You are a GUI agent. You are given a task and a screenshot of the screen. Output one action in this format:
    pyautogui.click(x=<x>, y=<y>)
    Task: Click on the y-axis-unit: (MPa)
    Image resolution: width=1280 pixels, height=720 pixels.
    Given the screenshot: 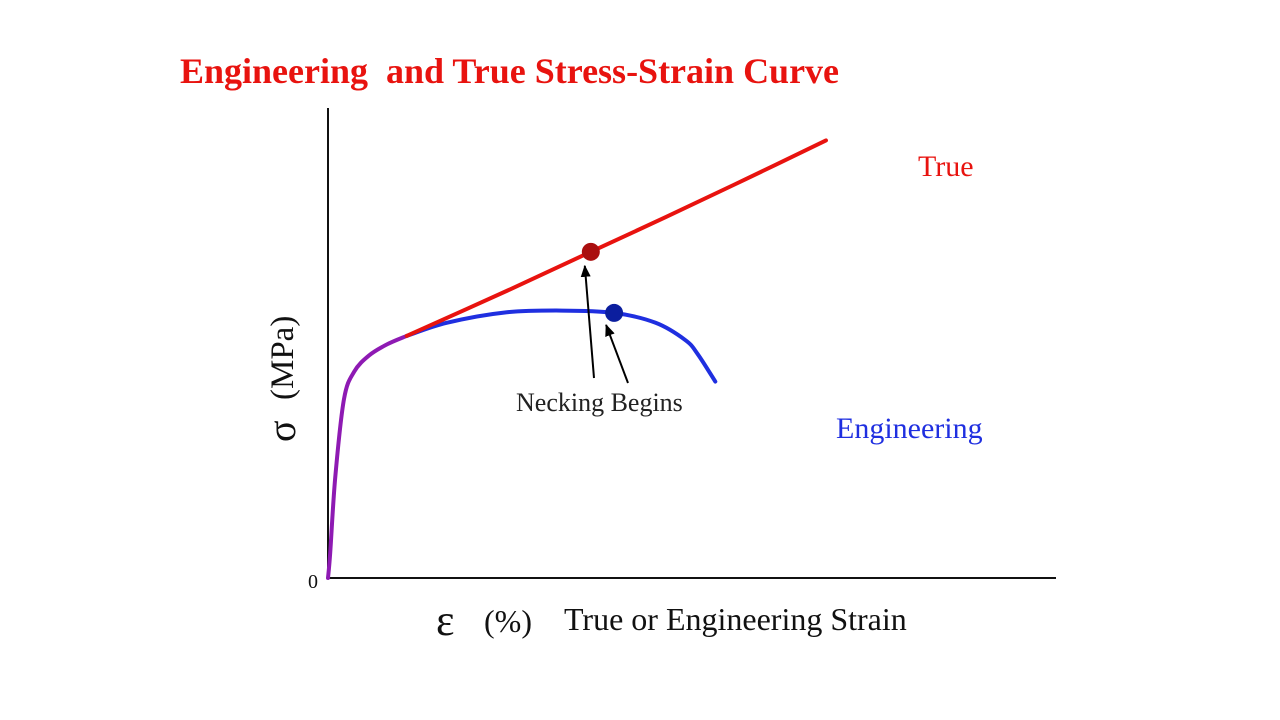 What is the action you would take?
    pyautogui.click(x=283, y=358)
    